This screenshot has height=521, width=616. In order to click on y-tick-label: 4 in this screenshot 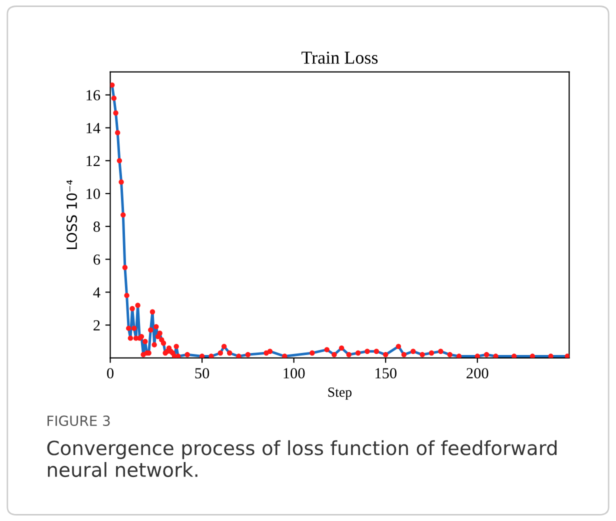, I will do `click(96, 292)`.